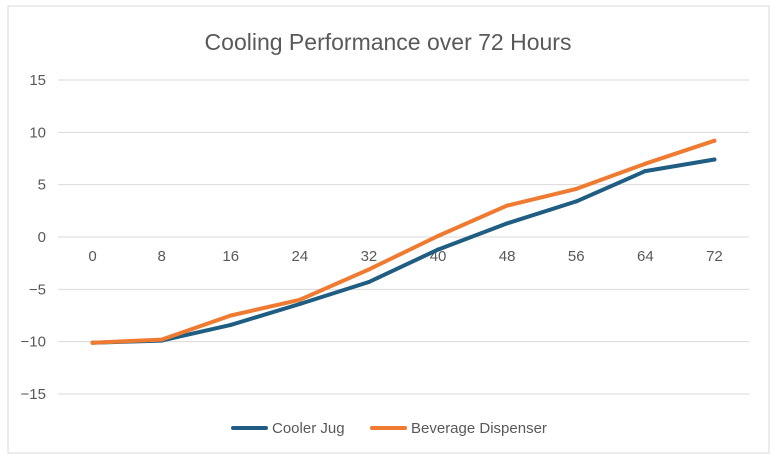  I want to click on legend: Cooler Jug Beverage Dispenser, so click(389, 428).